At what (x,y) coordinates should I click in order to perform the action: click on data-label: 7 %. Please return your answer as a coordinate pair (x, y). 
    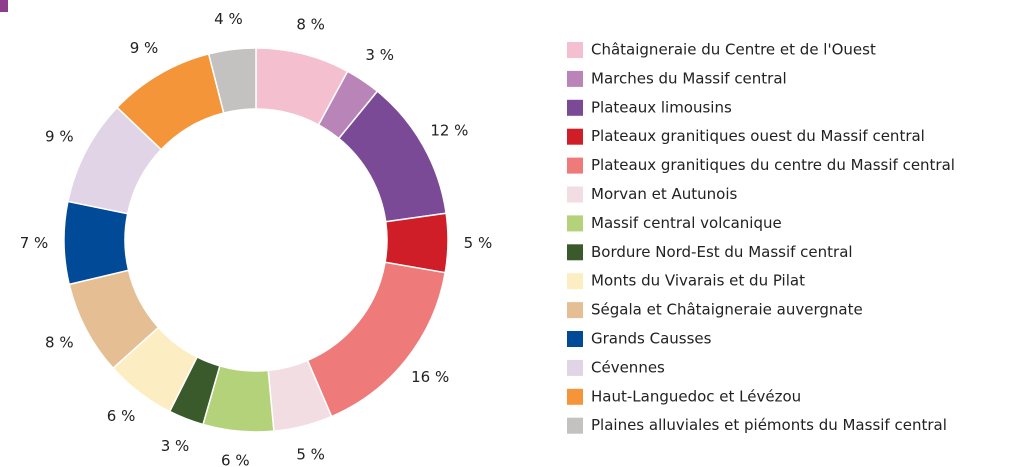
    Looking at the image, I should click on (34, 243).